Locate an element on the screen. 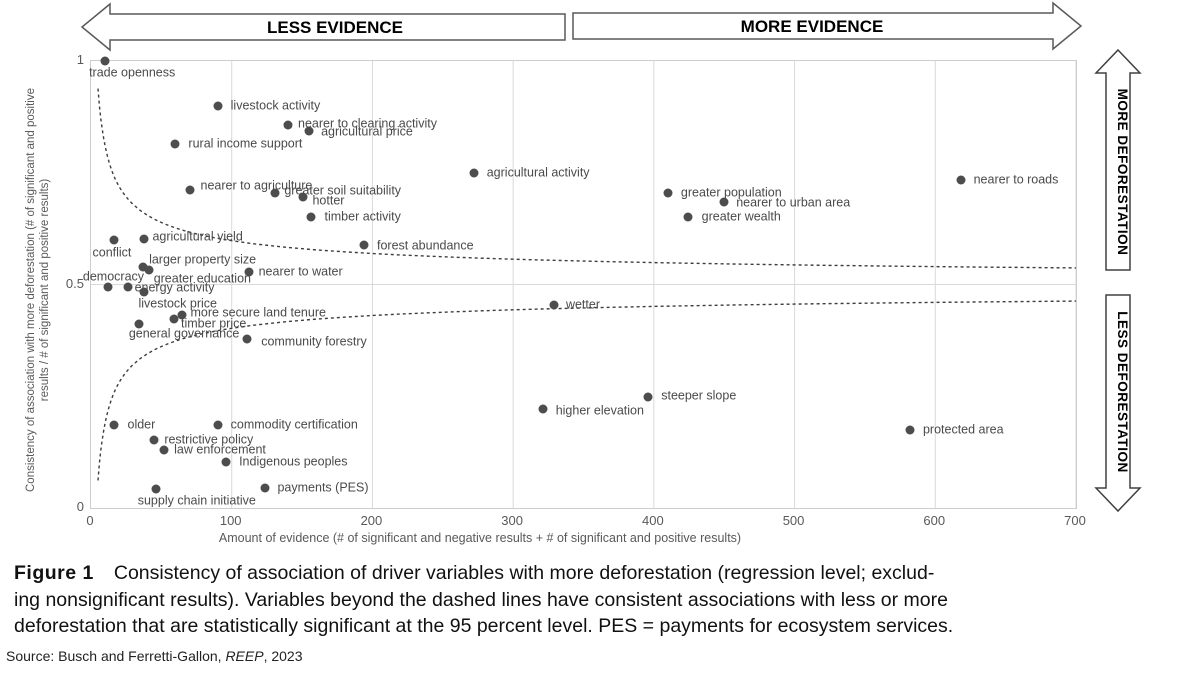  x-tick-label: 700 is located at coordinates (1075, 520).